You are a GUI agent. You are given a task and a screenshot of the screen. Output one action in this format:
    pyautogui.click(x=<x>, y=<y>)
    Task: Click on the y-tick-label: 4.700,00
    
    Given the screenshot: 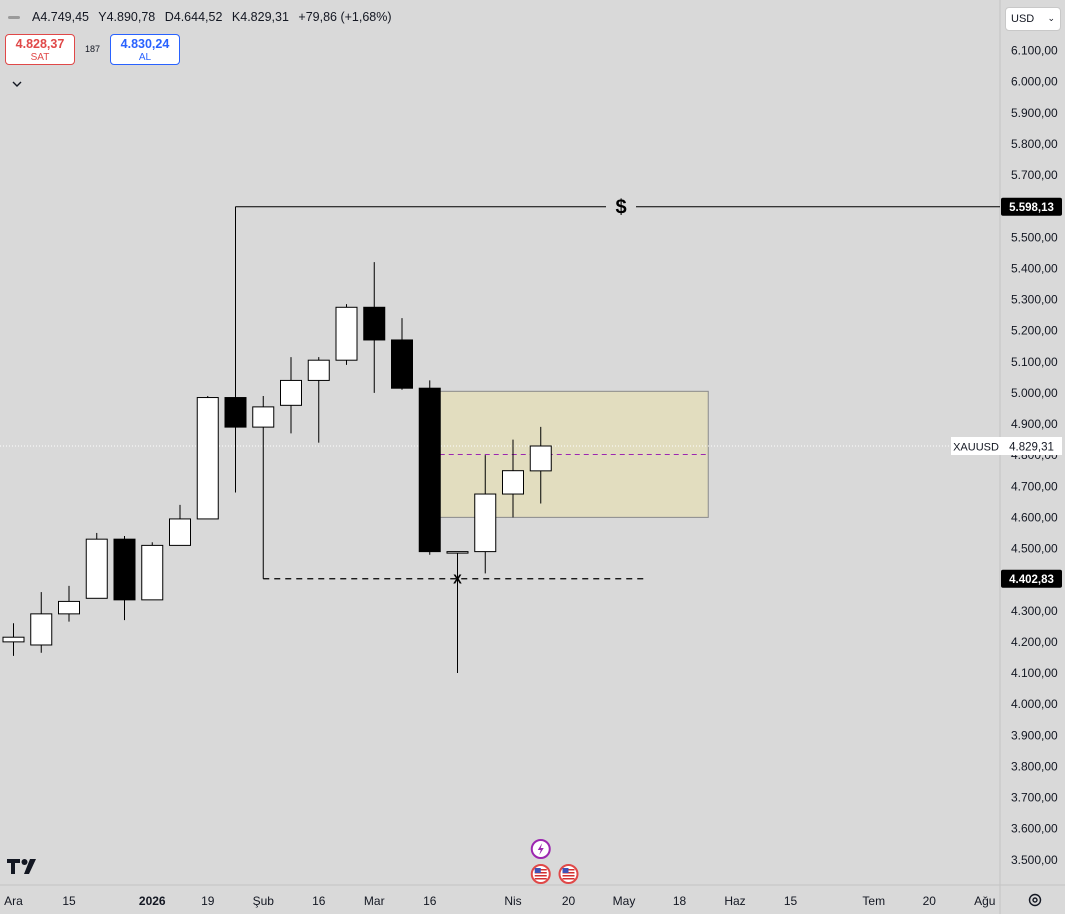 What is the action you would take?
    pyautogui.click(x=1034, y=486)
    